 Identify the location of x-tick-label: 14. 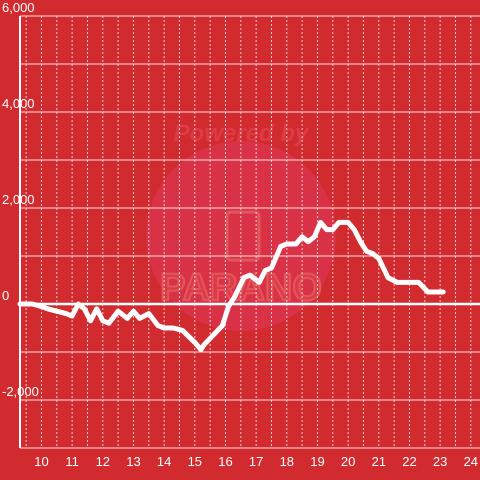
(164, 461).